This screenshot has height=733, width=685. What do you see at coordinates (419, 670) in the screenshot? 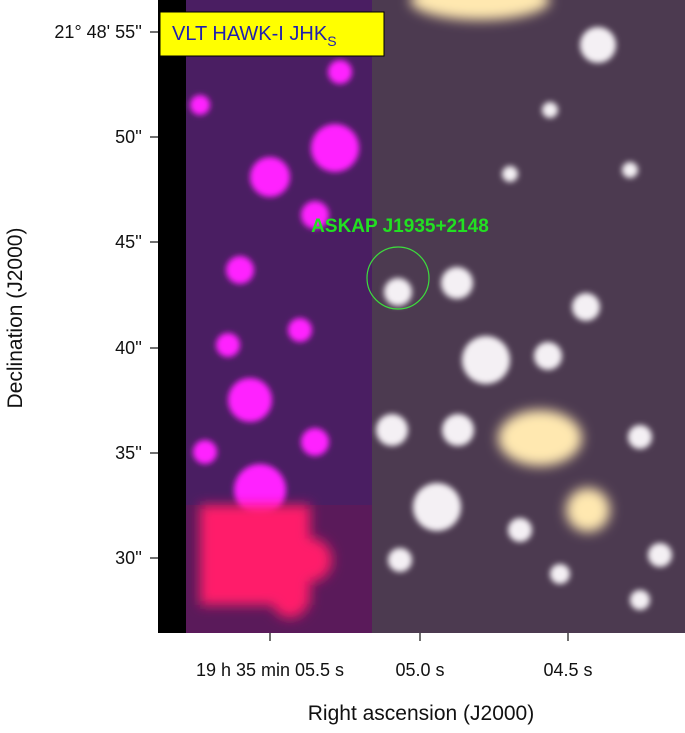
I see `x-tick-label: 05.0 s` at bounding box center [419, 670].